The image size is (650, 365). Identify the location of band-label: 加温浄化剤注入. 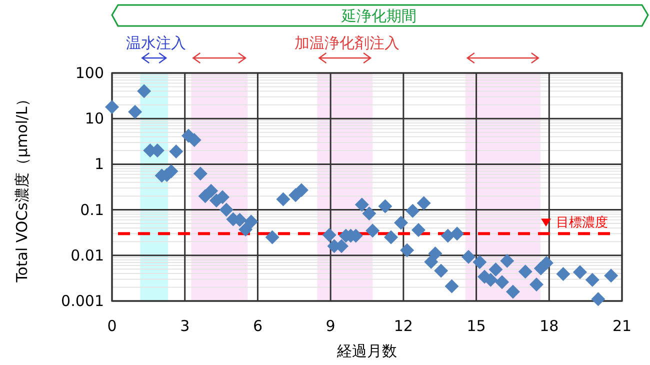
(347, 43).